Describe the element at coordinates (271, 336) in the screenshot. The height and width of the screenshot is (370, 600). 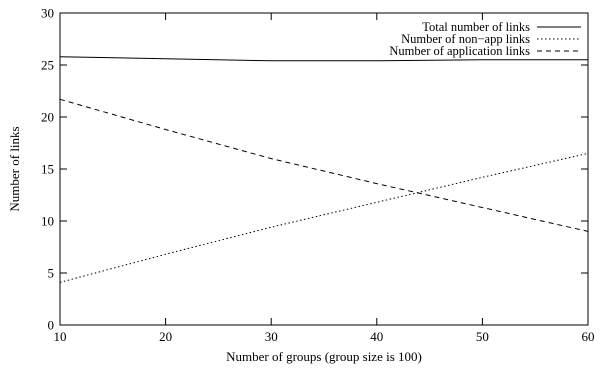
I see `x-tick-label: 30` at that location.